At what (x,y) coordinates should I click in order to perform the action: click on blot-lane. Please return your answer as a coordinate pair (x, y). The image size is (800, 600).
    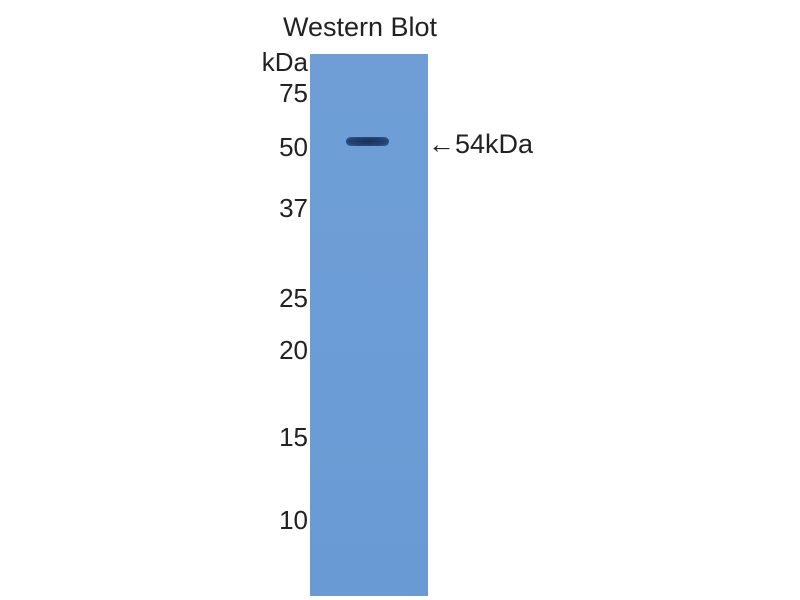
    Looking at the image, I should click on (369, 325).